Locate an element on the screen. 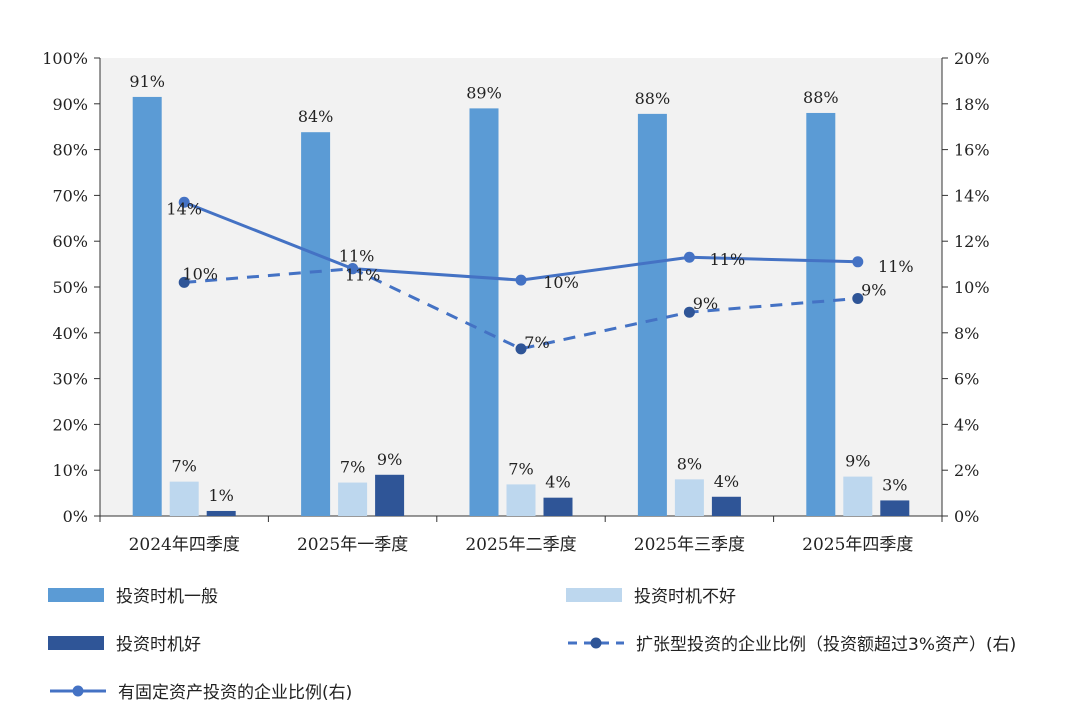 This screenshot has width=1080, height=710. legend-item-bar-general: 投资时机一般 is located at coordinates (133, 594).